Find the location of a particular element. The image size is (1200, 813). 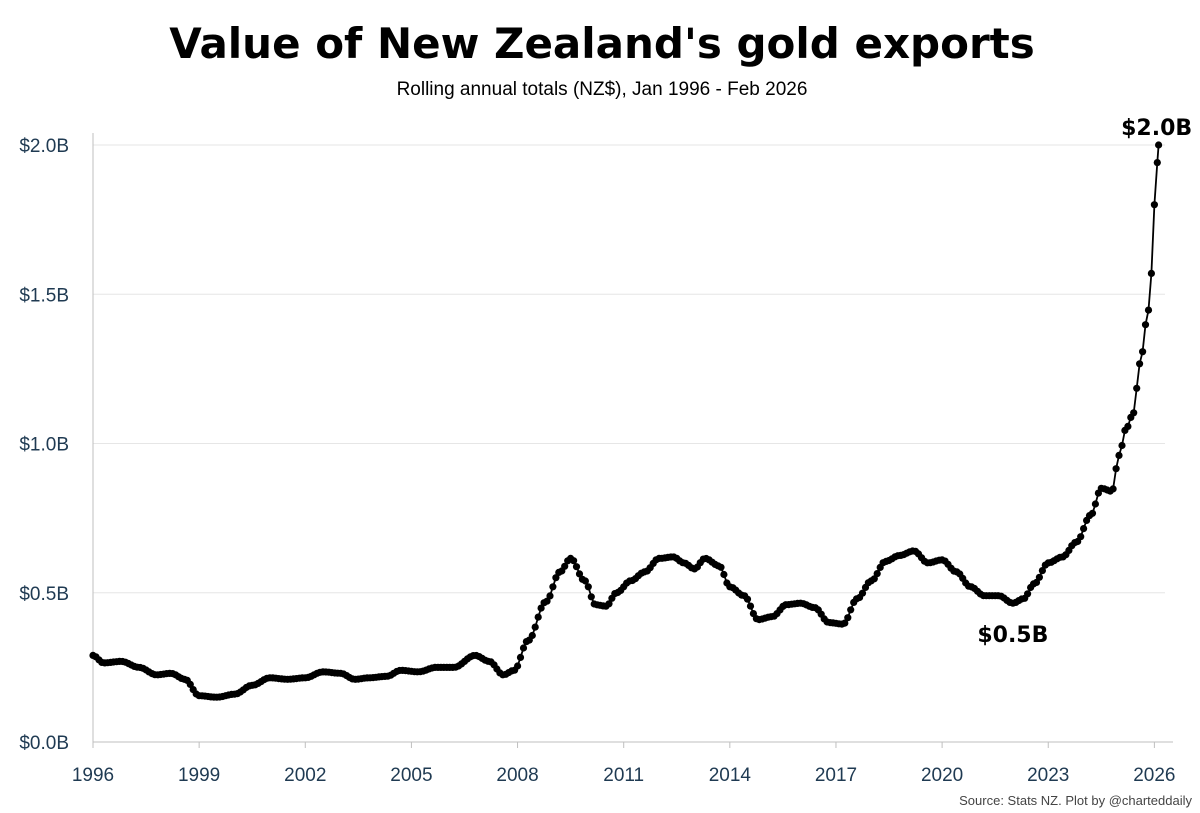

annotation-low: $0.5B is located at coordinates (1012, 635).